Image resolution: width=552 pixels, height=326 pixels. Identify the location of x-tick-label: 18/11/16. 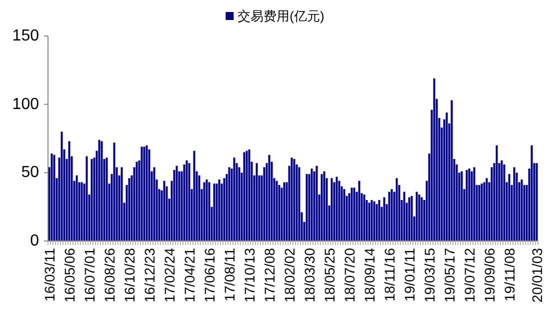
(389, 275).